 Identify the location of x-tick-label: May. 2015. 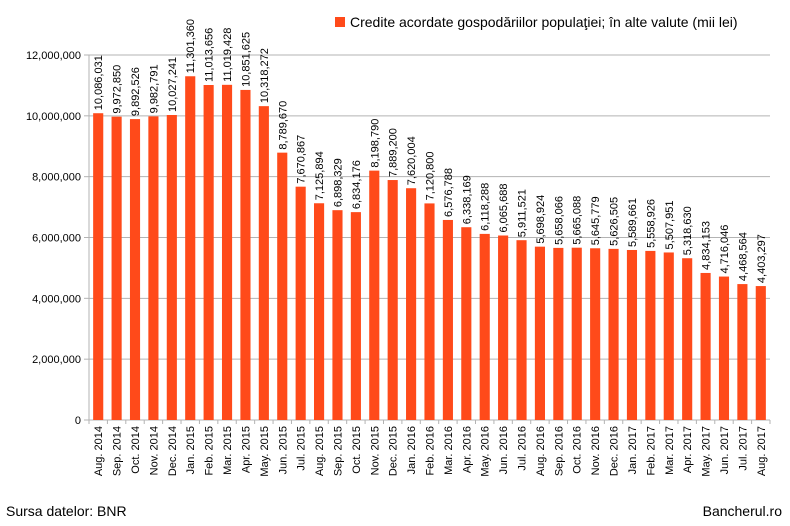
(265, 451).